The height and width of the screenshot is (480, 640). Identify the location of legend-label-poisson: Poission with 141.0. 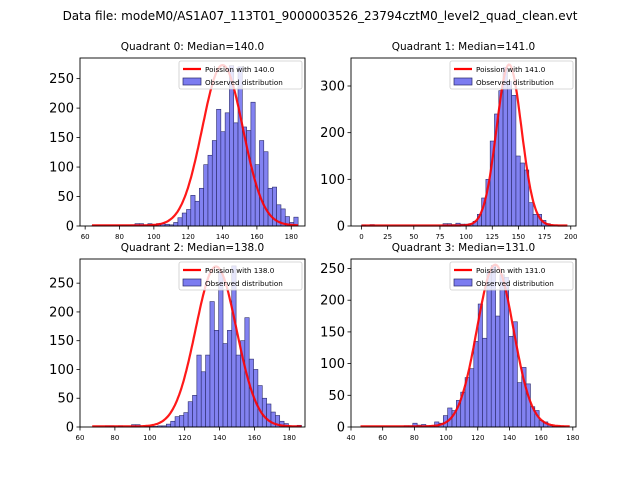
(511, 69).